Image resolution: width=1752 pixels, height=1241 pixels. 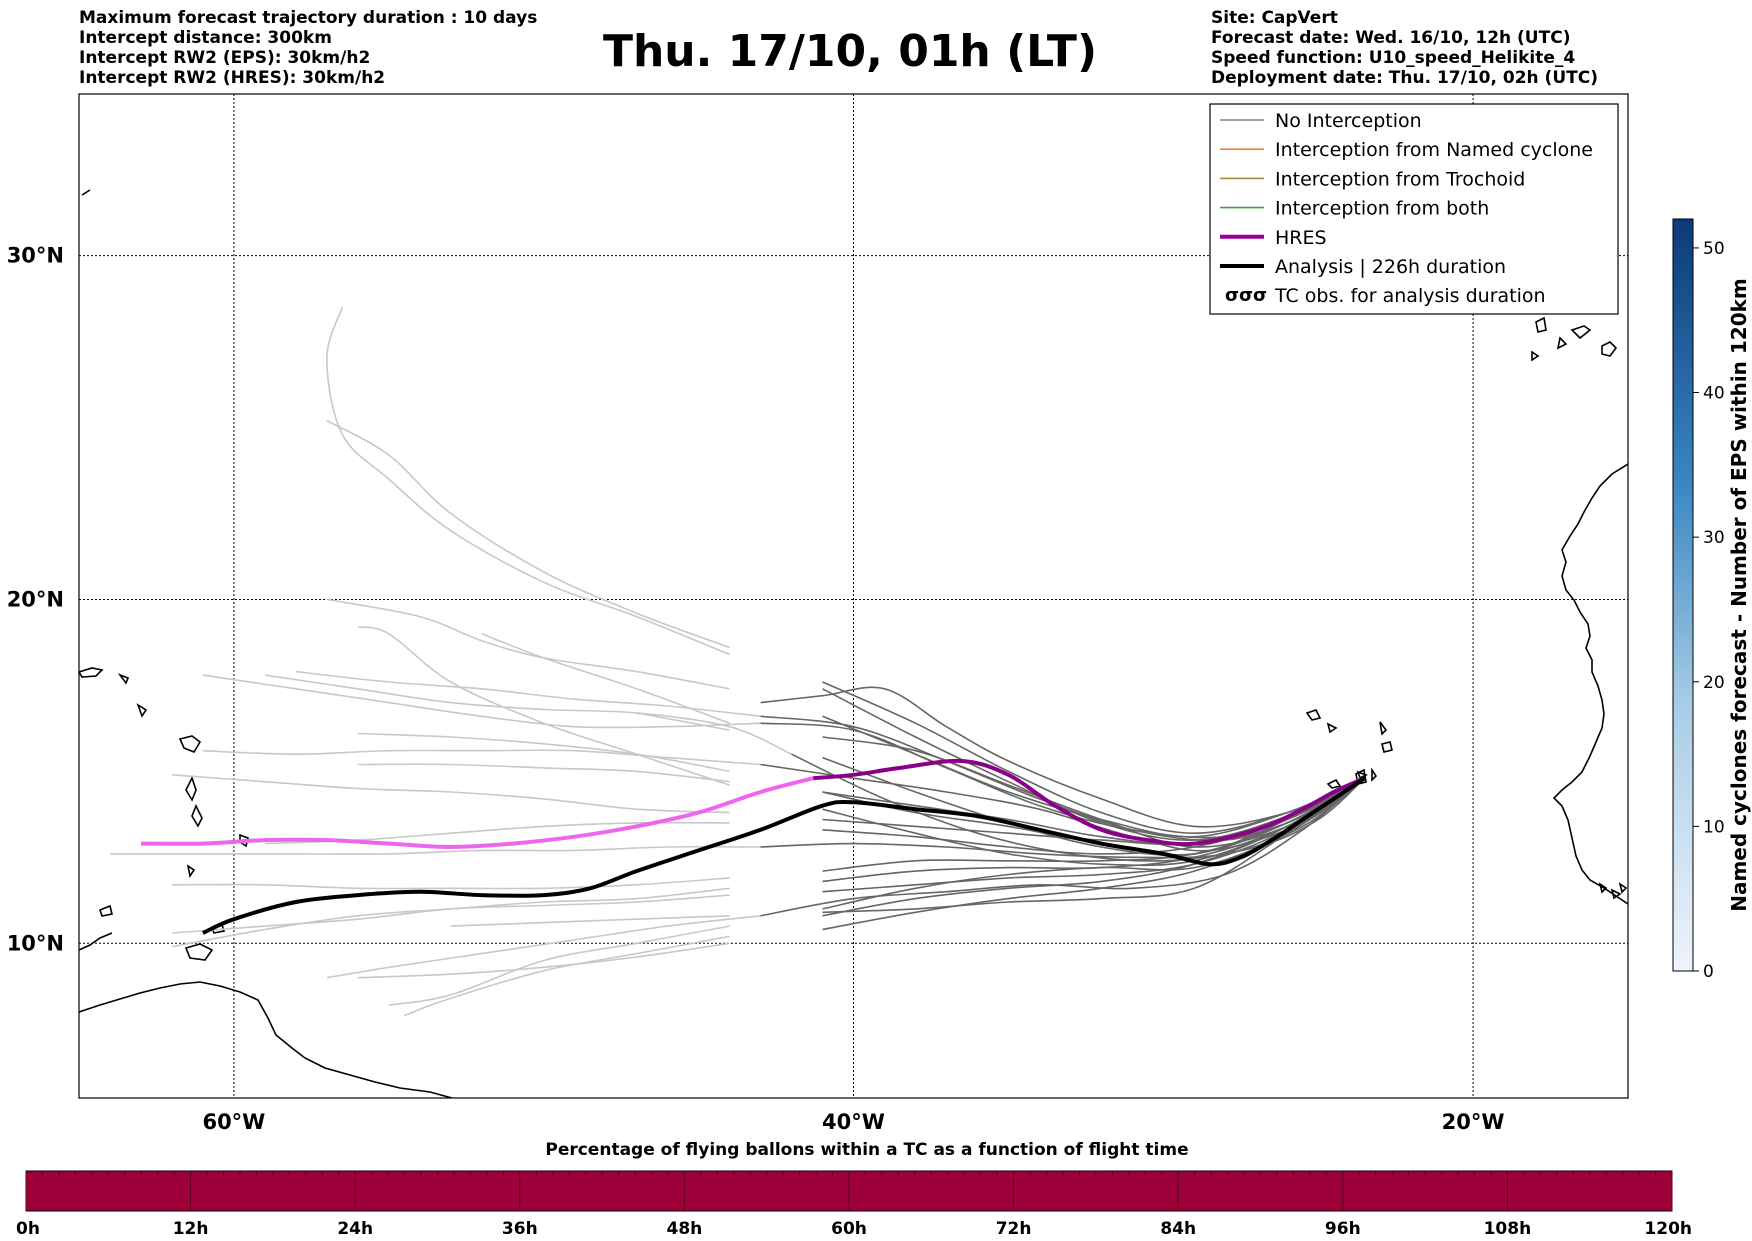 I want to click on hres-trajectory-near, so click(x=1089, y=802).